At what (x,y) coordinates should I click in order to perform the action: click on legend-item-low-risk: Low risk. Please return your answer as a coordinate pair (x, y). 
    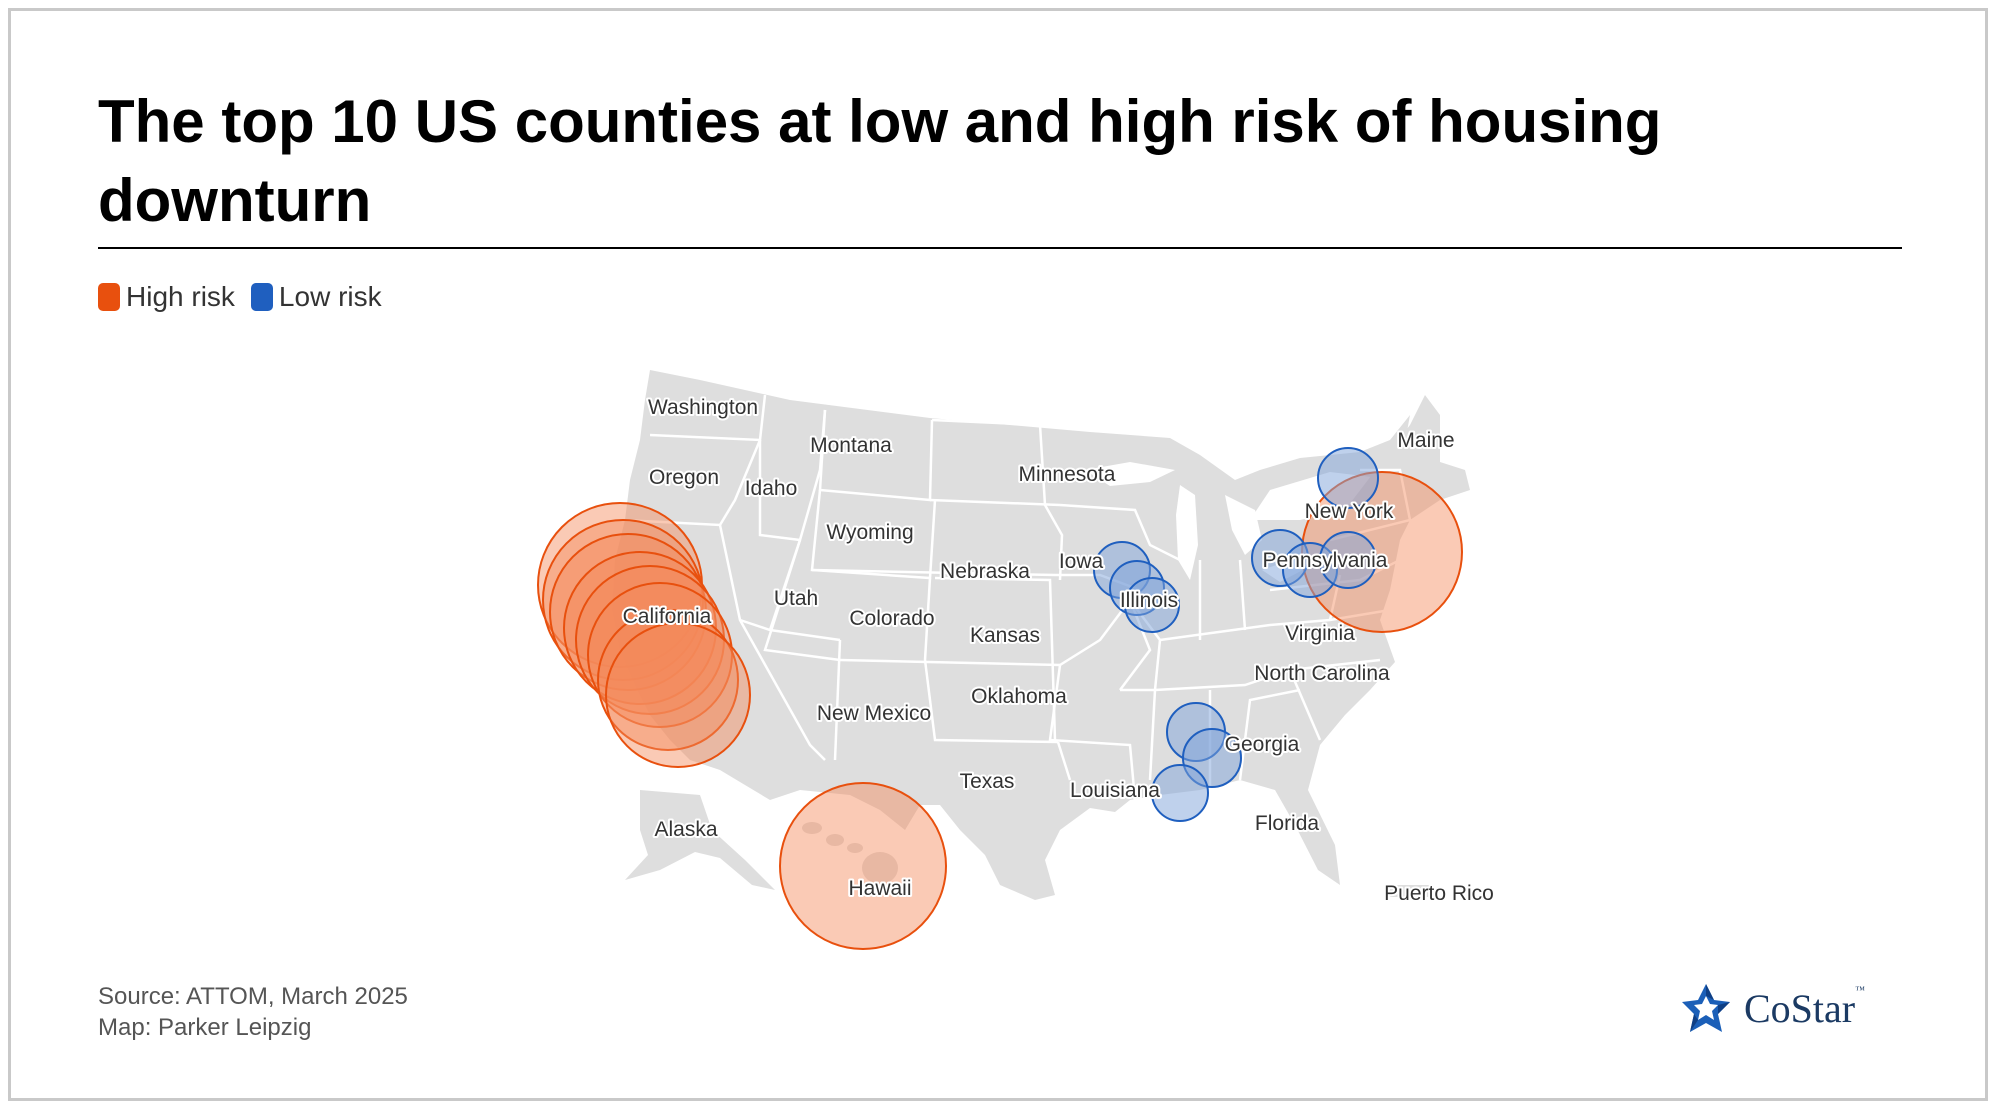
    Looking at the image, I should click on (316, 297).